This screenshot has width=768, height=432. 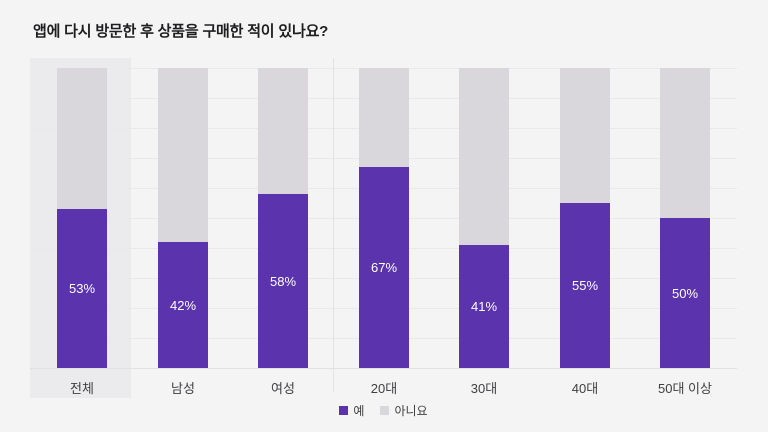 I want to click on x-axis-label-1: 전체, so click(x=82, y=388).